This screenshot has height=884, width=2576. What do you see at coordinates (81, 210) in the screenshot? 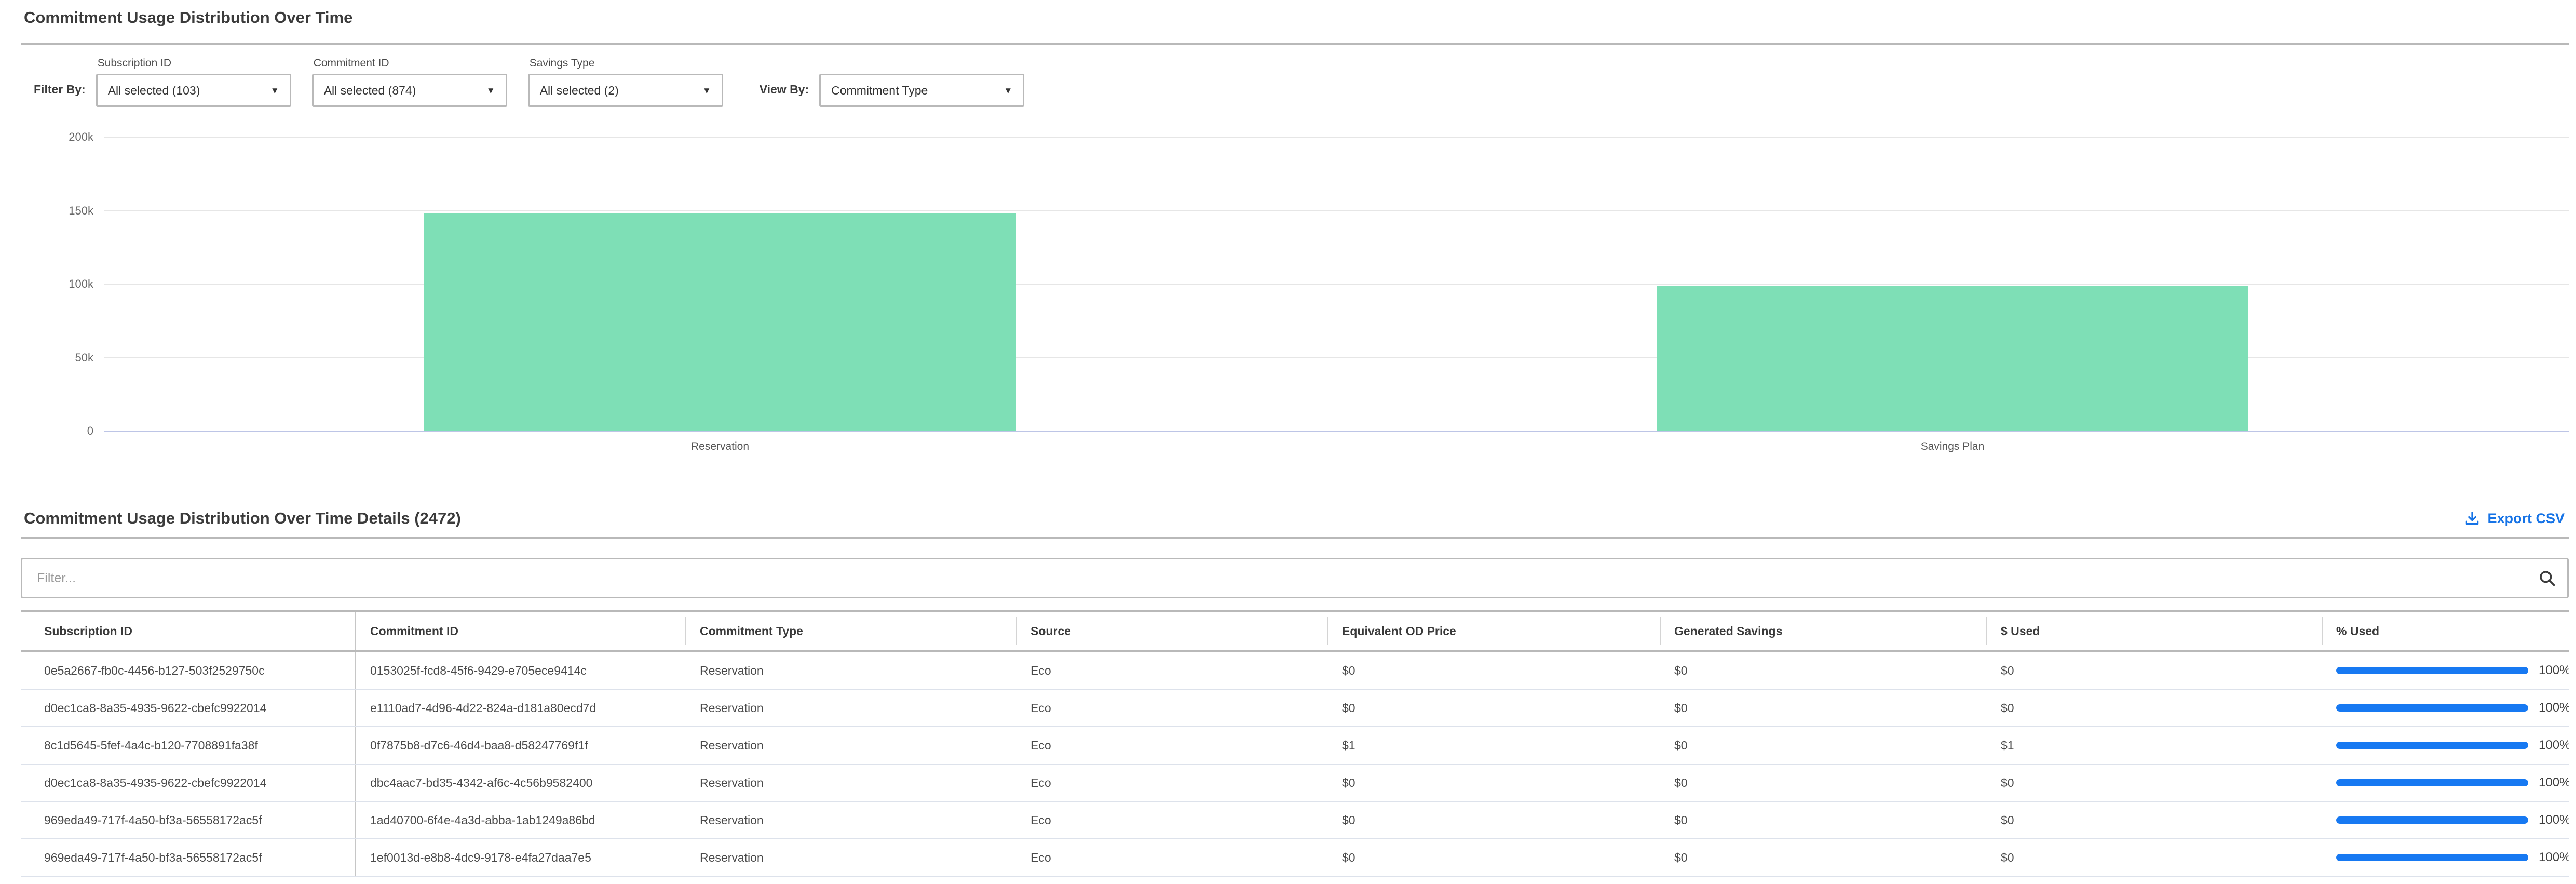
I see `y-axis-tick: 150k` at bounding box center [81, 210].